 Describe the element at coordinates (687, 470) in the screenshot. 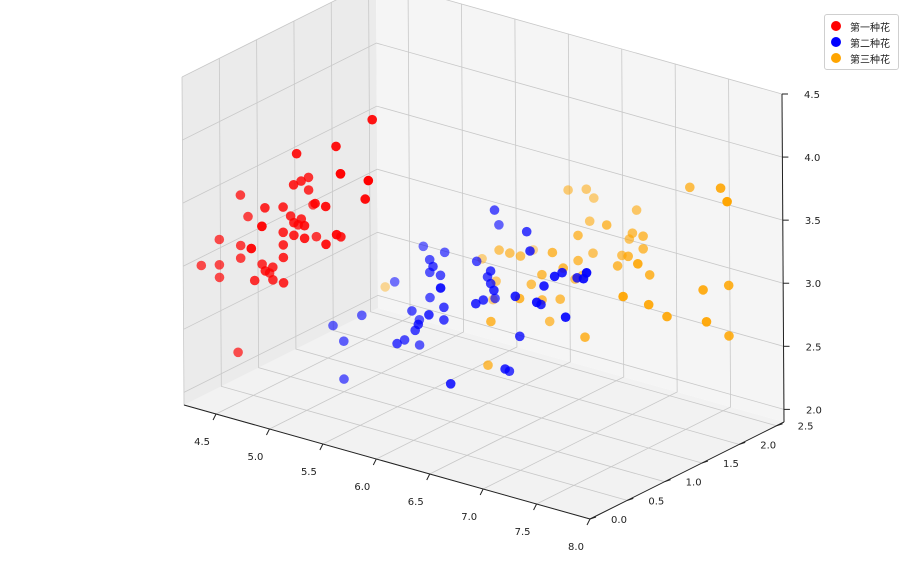

I see `y-axis-line` at that location.